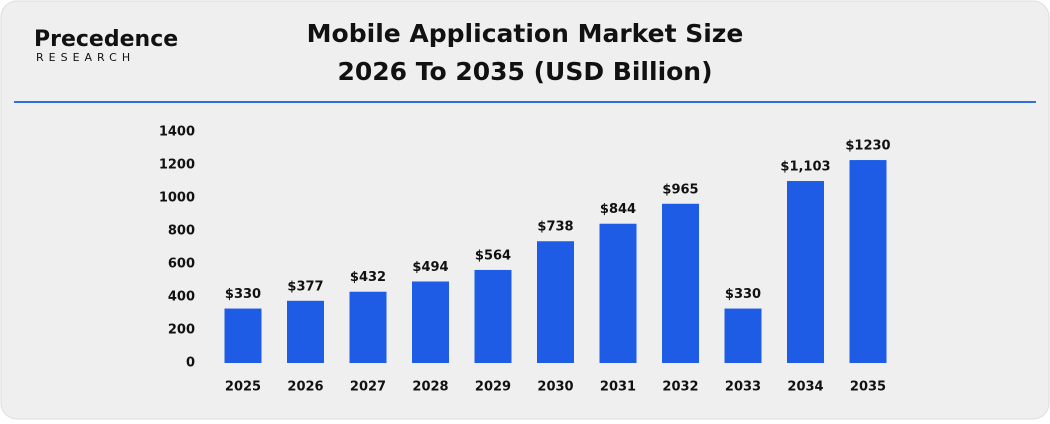  What do you see at coordinates (743, 387) in the screenshot?
I see `x-tick-label: 2033` at bounding box center [743, 387].